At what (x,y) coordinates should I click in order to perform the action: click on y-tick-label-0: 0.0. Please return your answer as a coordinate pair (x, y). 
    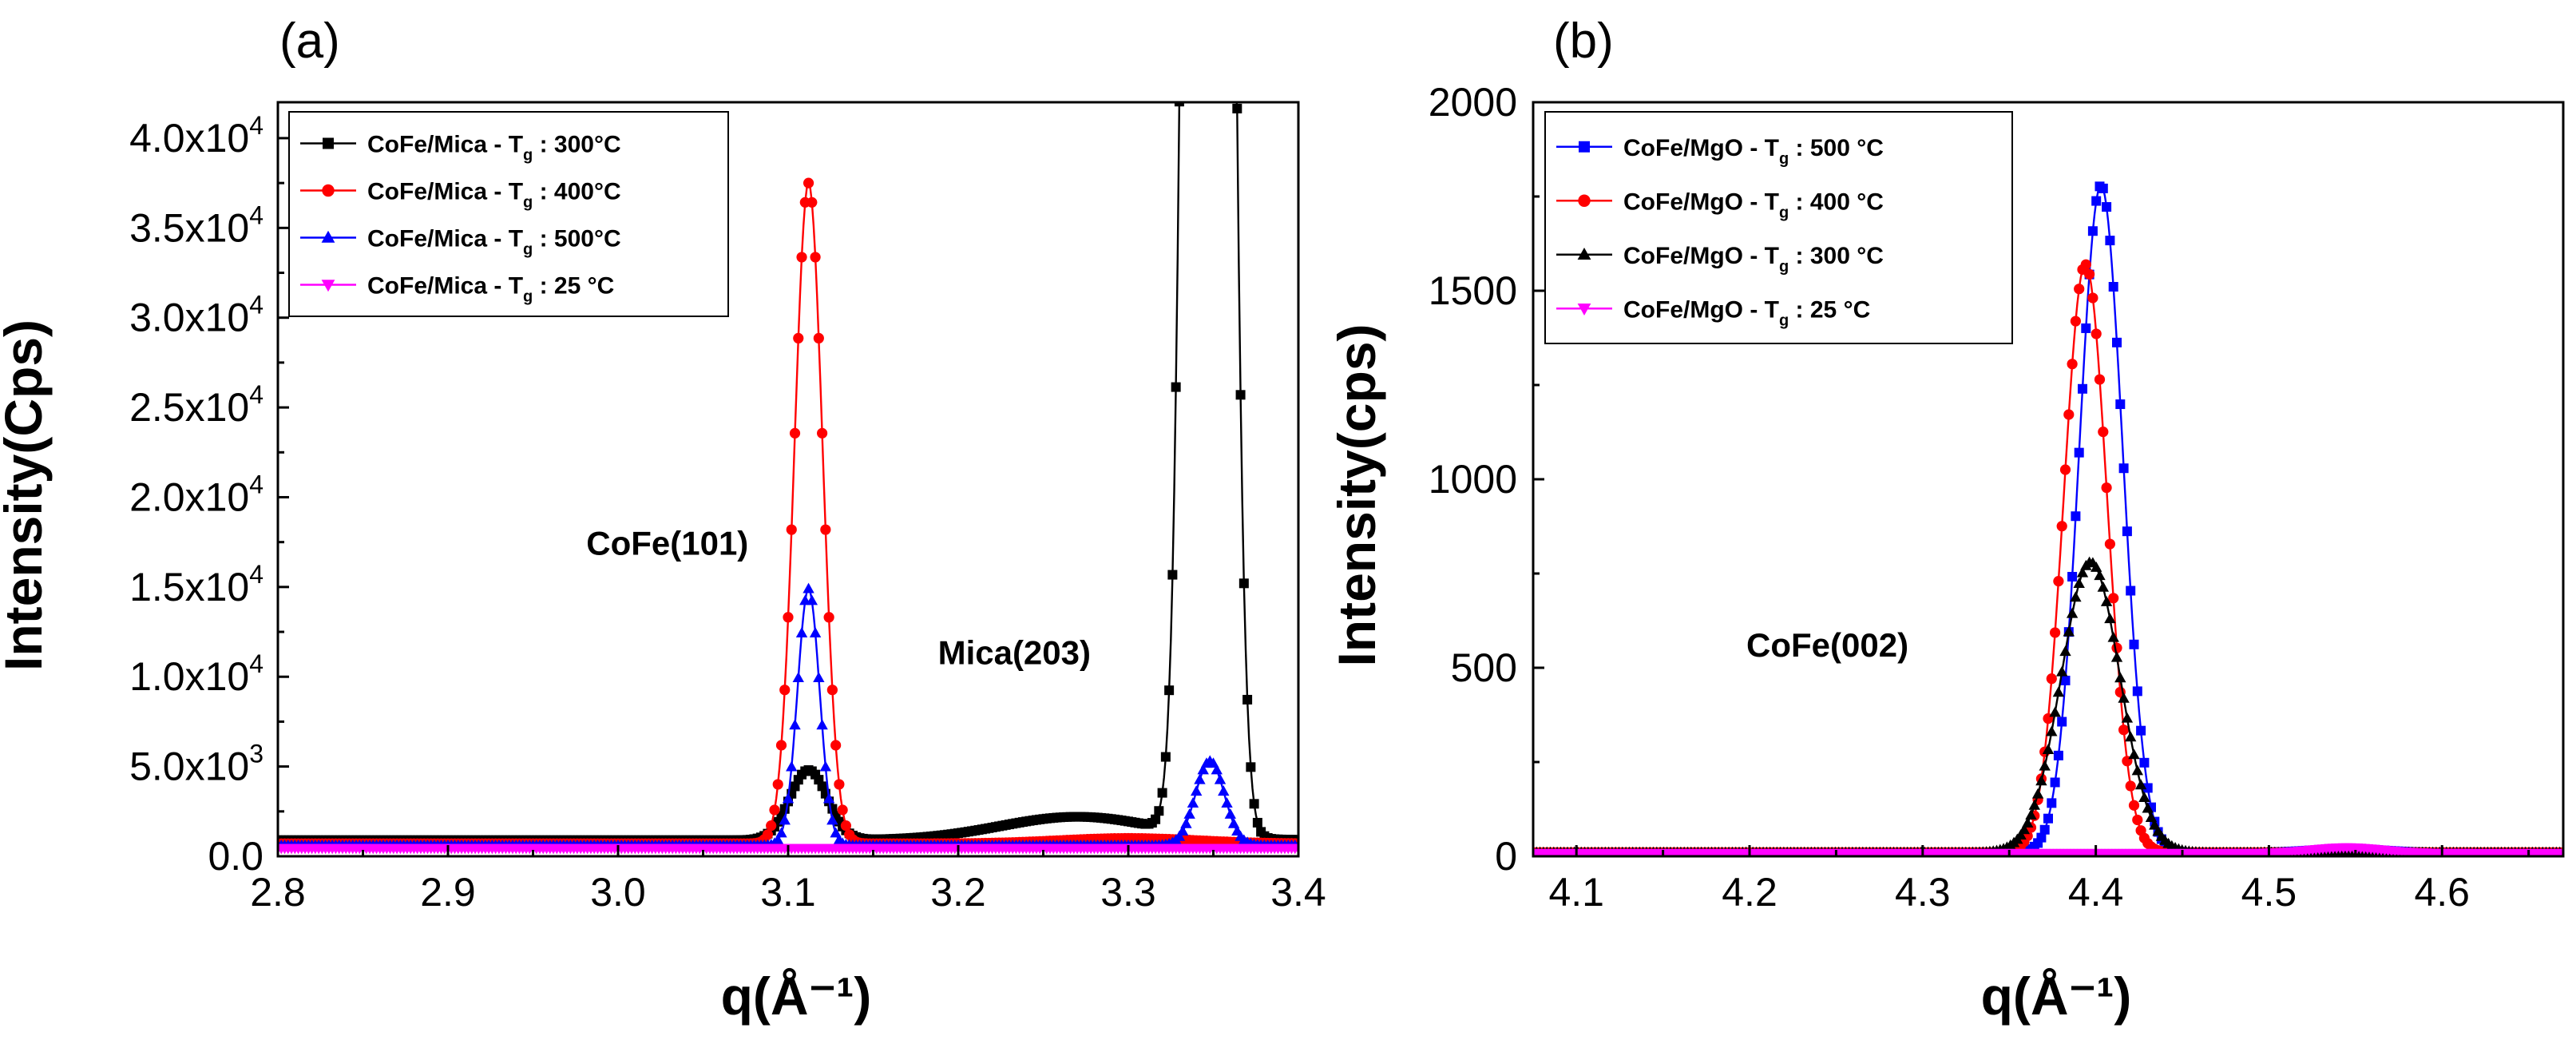
    Looking at the image, I should click on (236, 856).